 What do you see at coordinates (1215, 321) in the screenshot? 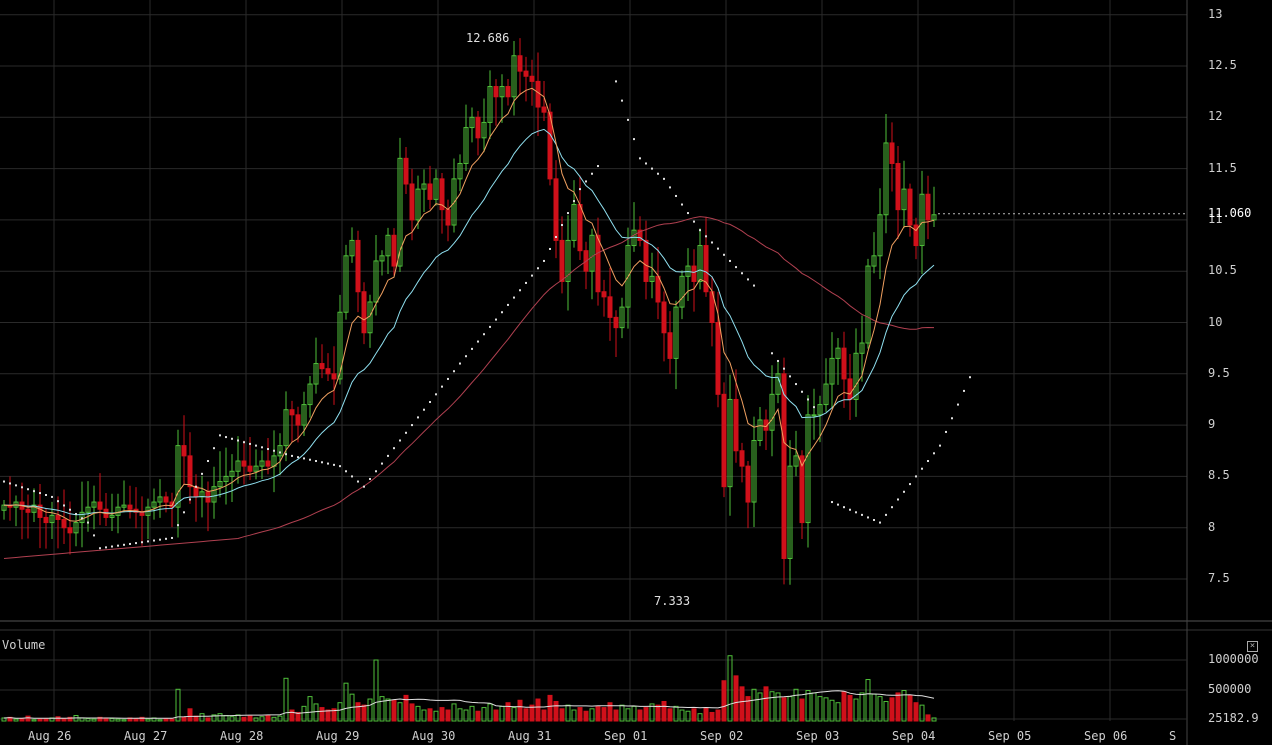
I see `price-tick-label: 10` at bounding box center [1215, 321].